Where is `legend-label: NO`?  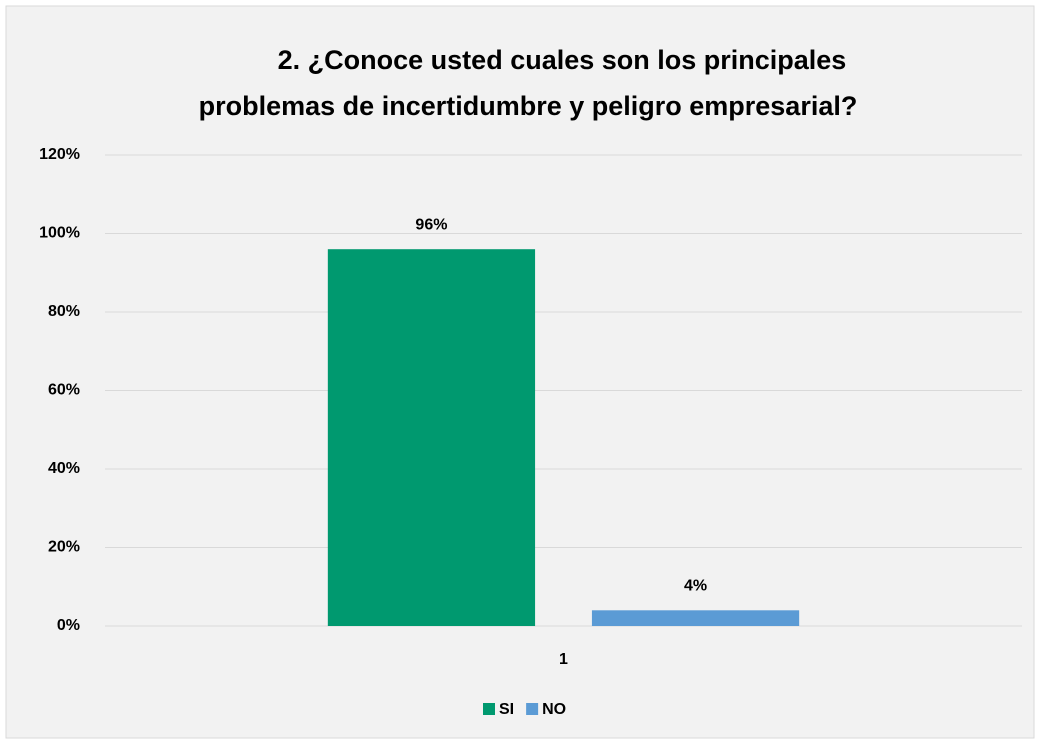
legend-label: NO is located at coordinates (554, 709).